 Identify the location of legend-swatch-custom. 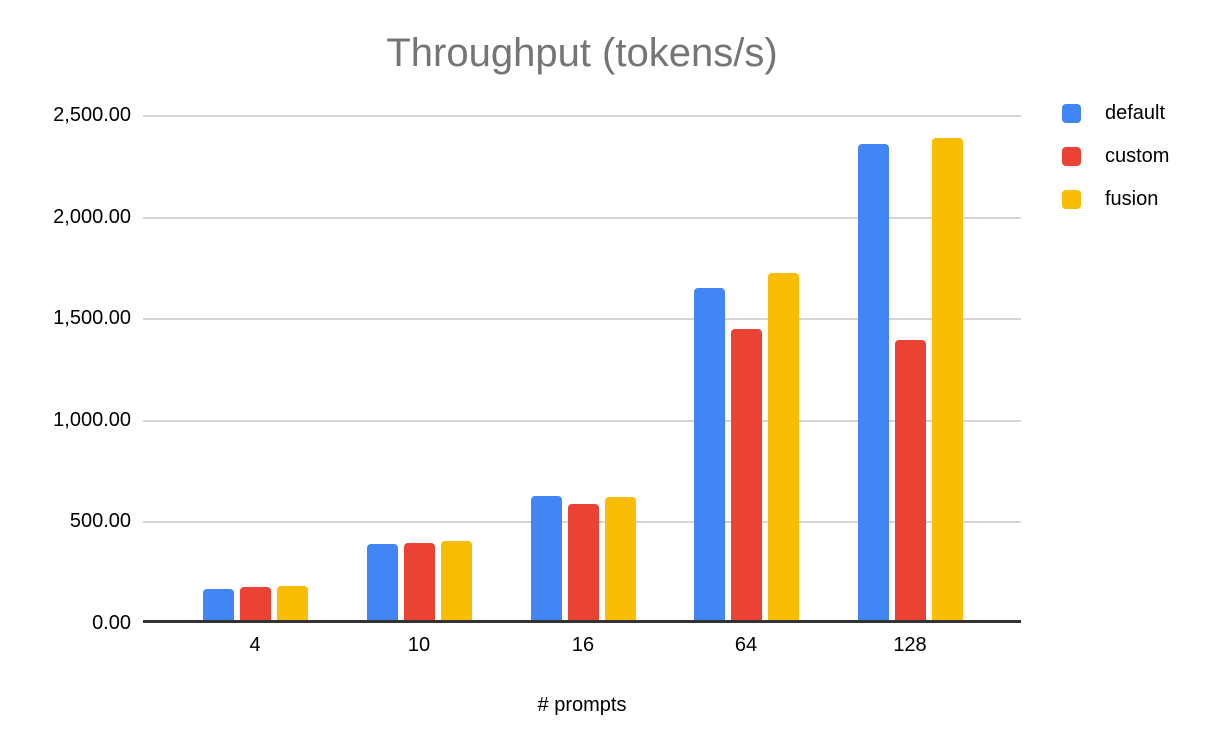
(1071, 156).